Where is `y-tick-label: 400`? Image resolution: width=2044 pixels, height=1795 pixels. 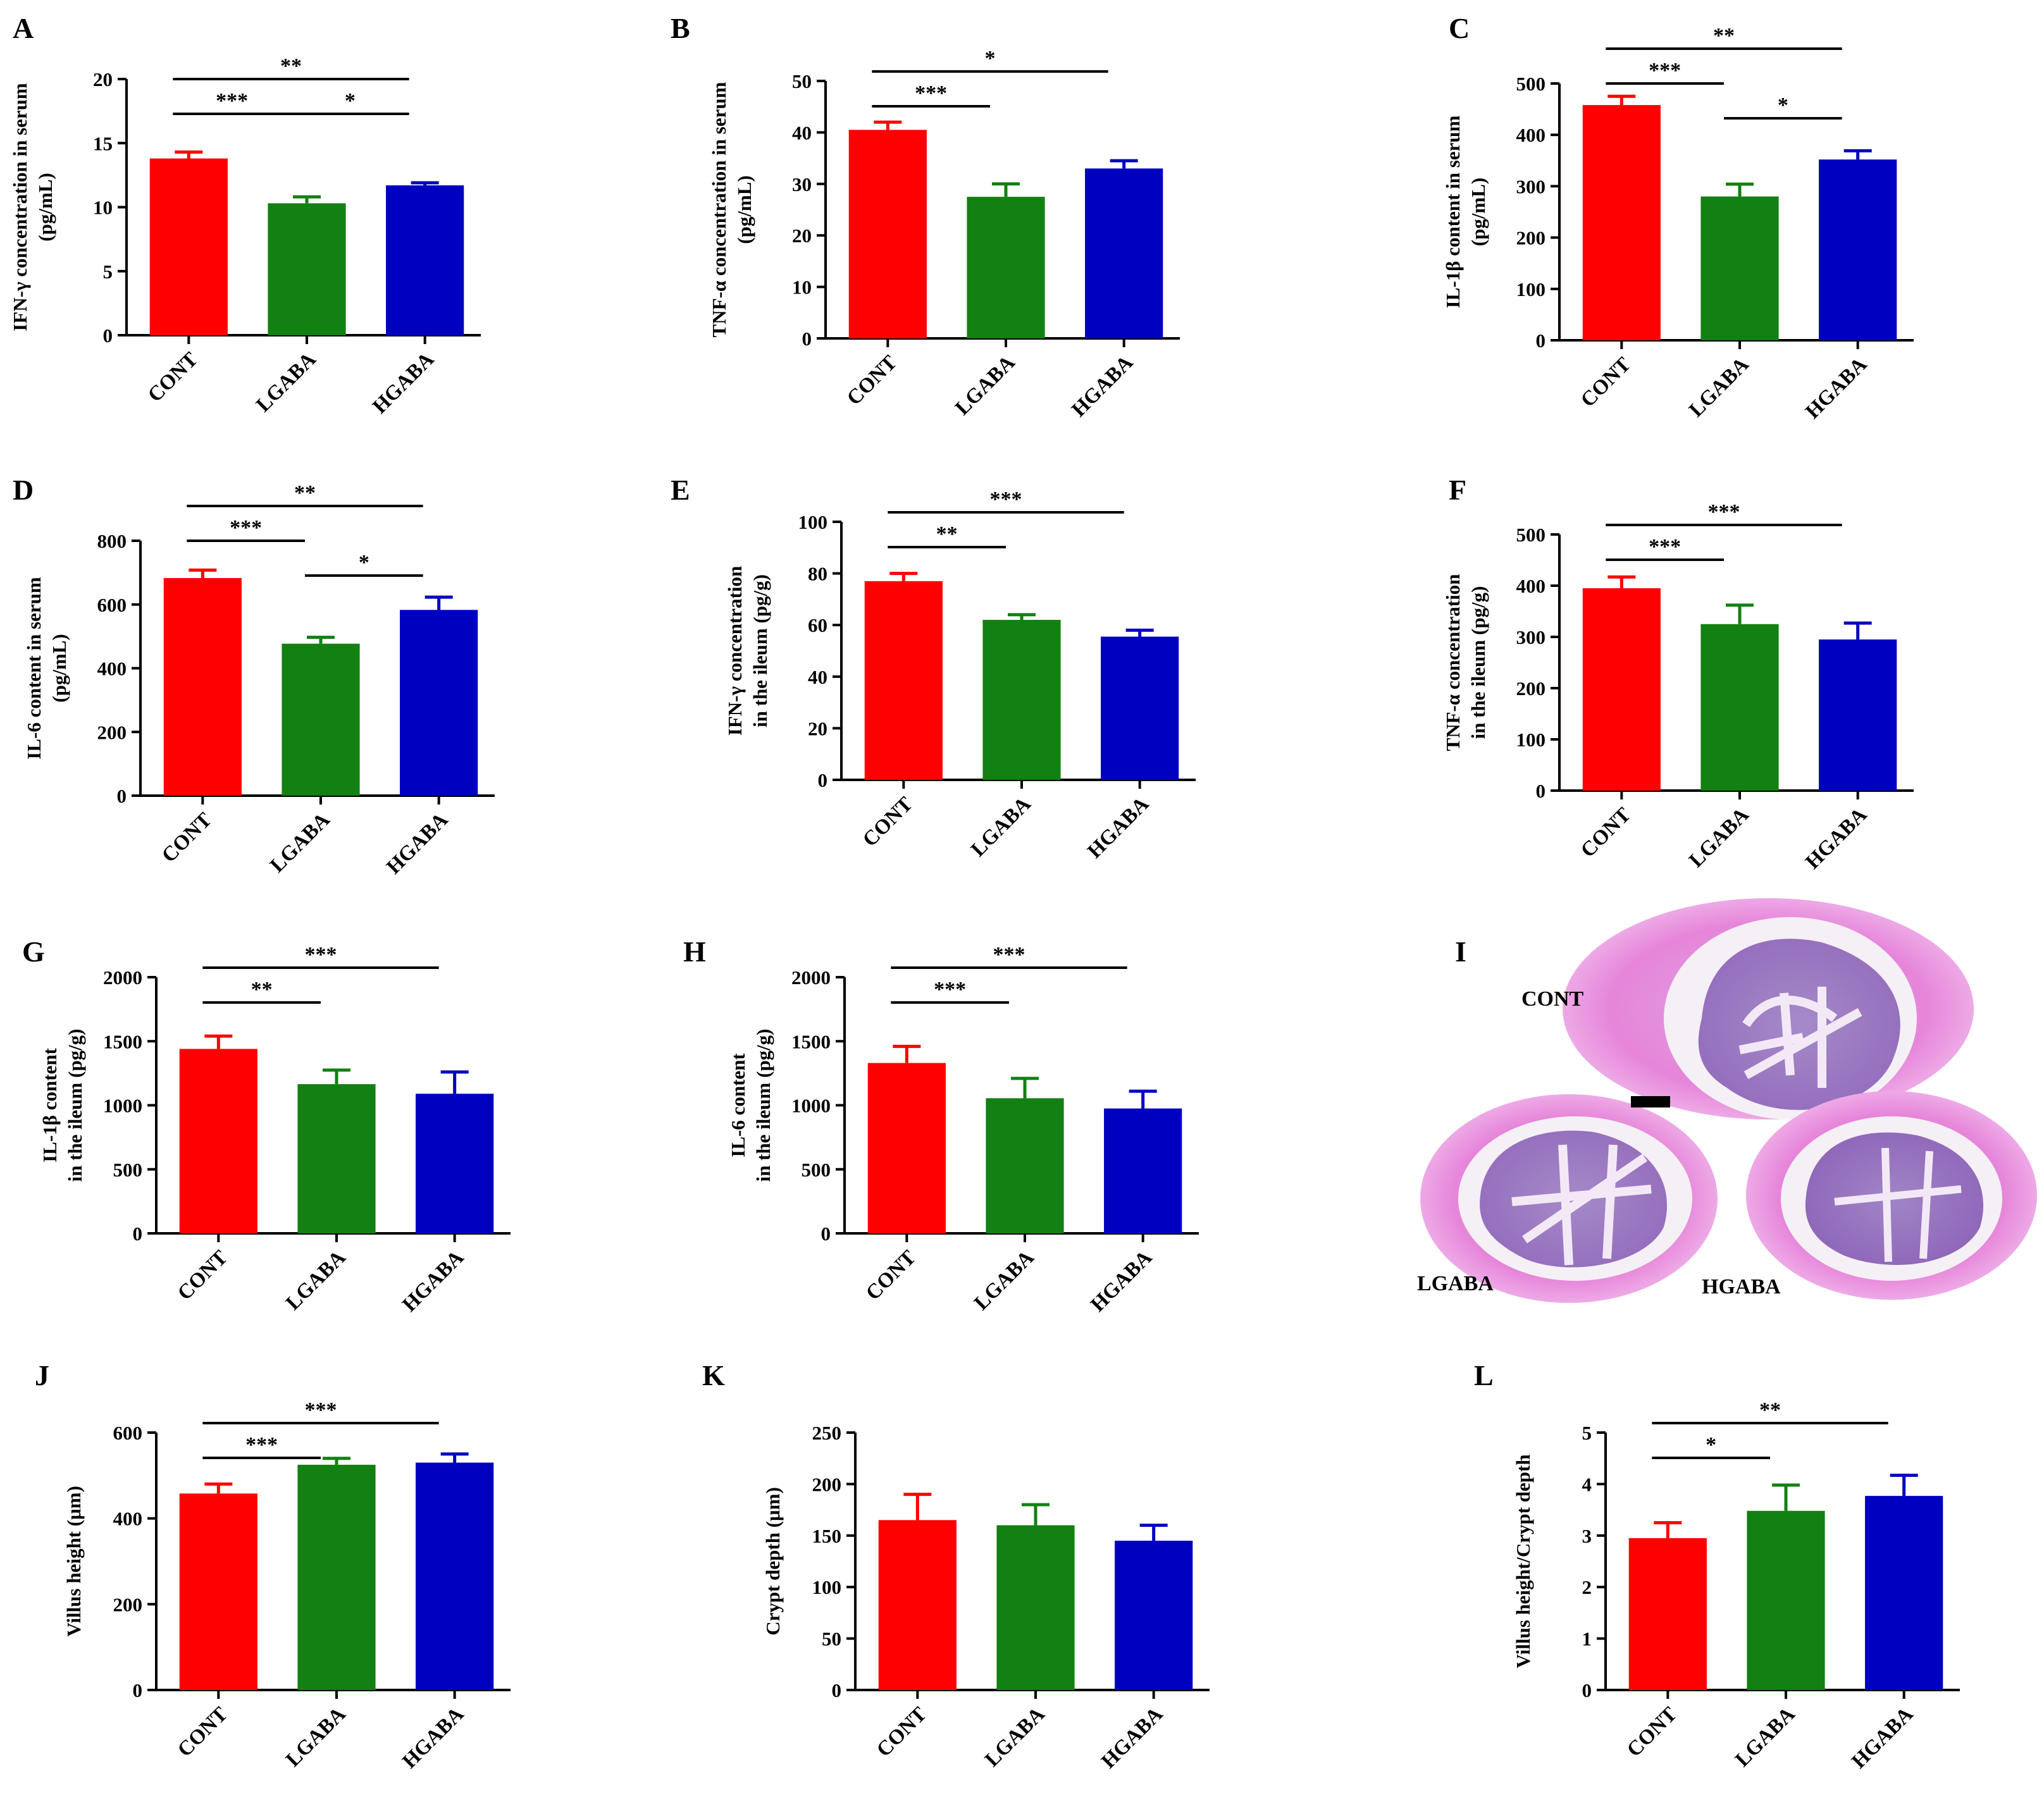
y-tick-label: 400 is located at coordinates (128, 1519).